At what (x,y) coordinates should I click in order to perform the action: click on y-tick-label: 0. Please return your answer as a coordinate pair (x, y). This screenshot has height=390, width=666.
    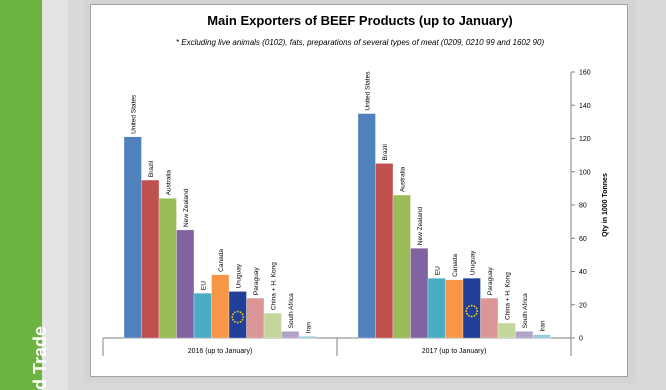
    Looking at the image, I should click on (581, 339).